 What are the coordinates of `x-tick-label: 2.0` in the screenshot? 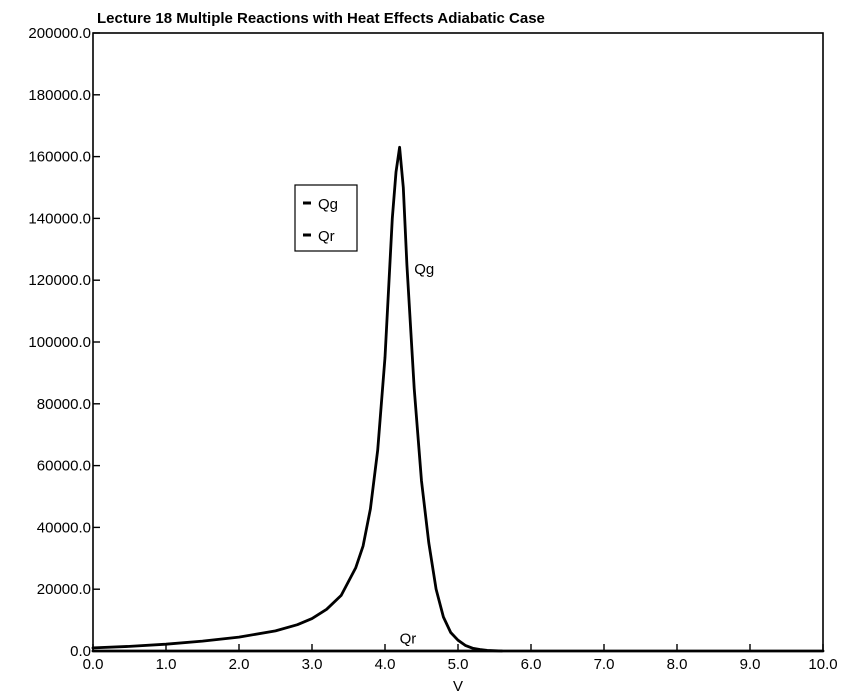 It's located at (239, 664).